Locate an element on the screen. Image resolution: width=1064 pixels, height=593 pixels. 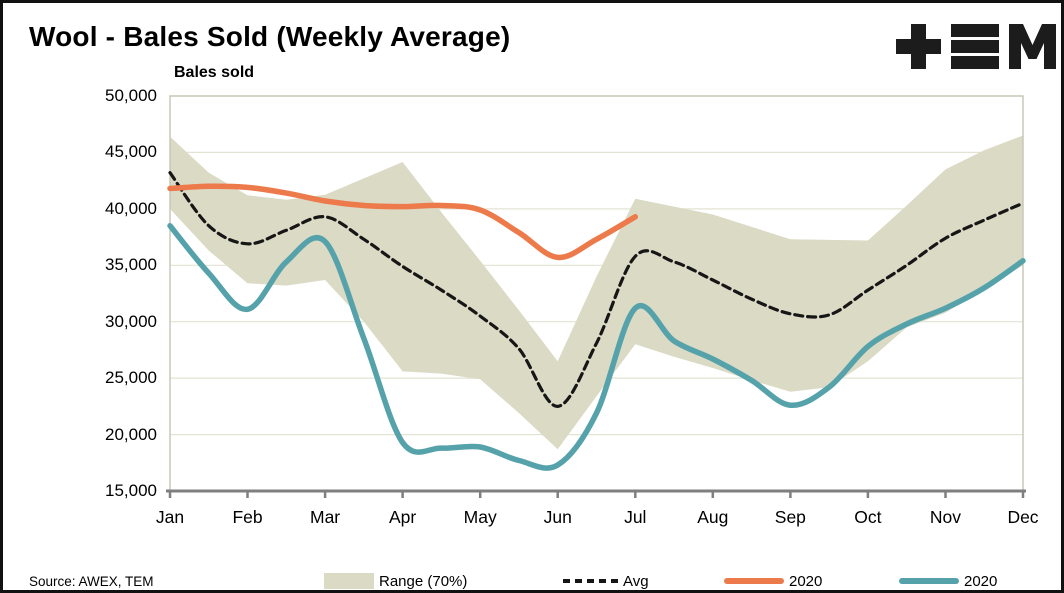
x-tick-label: Feb is located at coordinates (247, 517).